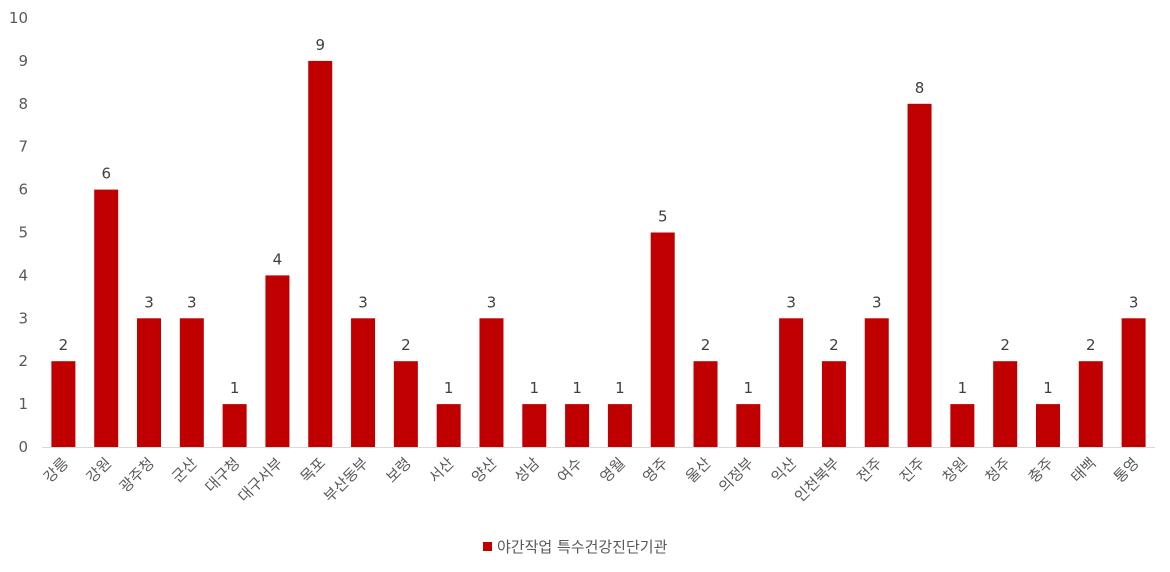  I want to click on data-label: 5, so click(663, 217).